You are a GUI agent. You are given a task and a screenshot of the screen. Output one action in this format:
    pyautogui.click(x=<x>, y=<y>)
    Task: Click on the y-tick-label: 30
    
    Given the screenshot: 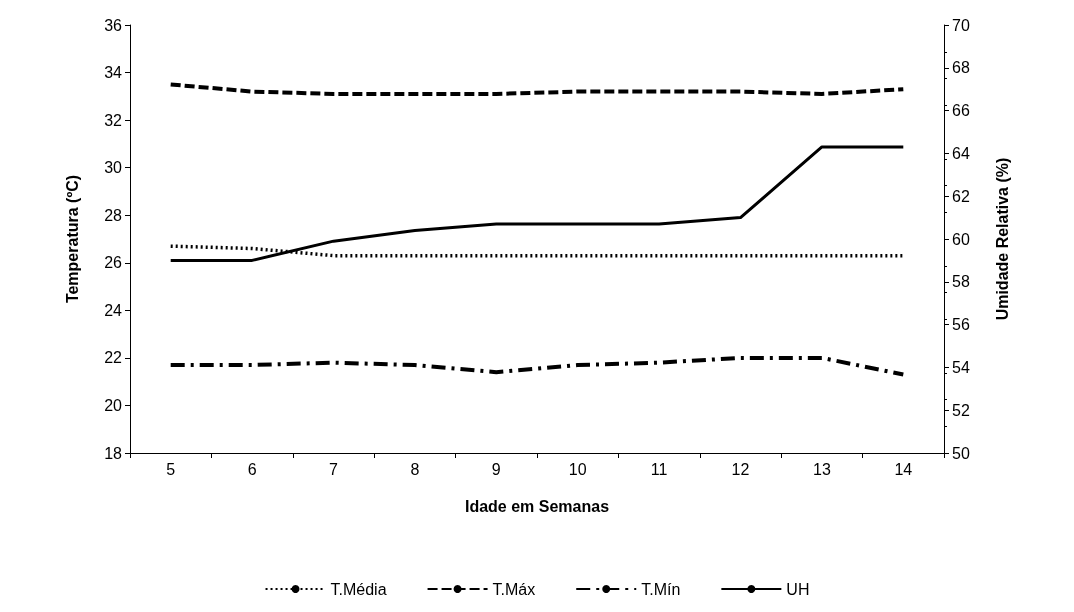 What is the action you would take?
    pyautogui.click(x=113, y=168)
    